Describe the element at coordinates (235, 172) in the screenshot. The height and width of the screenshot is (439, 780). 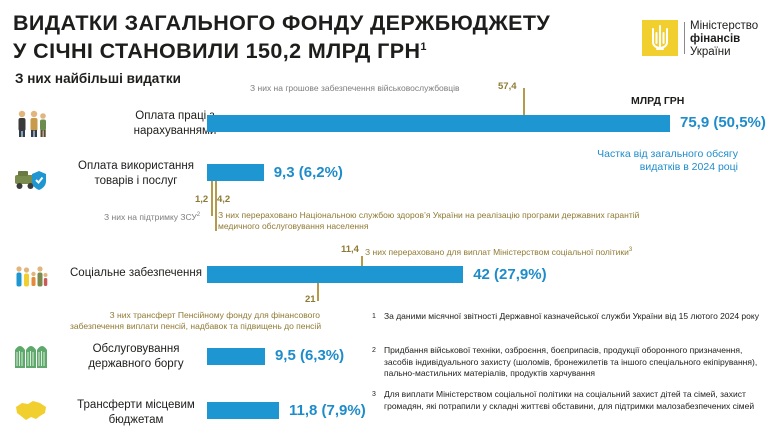
I see `bar-goods` at that location.